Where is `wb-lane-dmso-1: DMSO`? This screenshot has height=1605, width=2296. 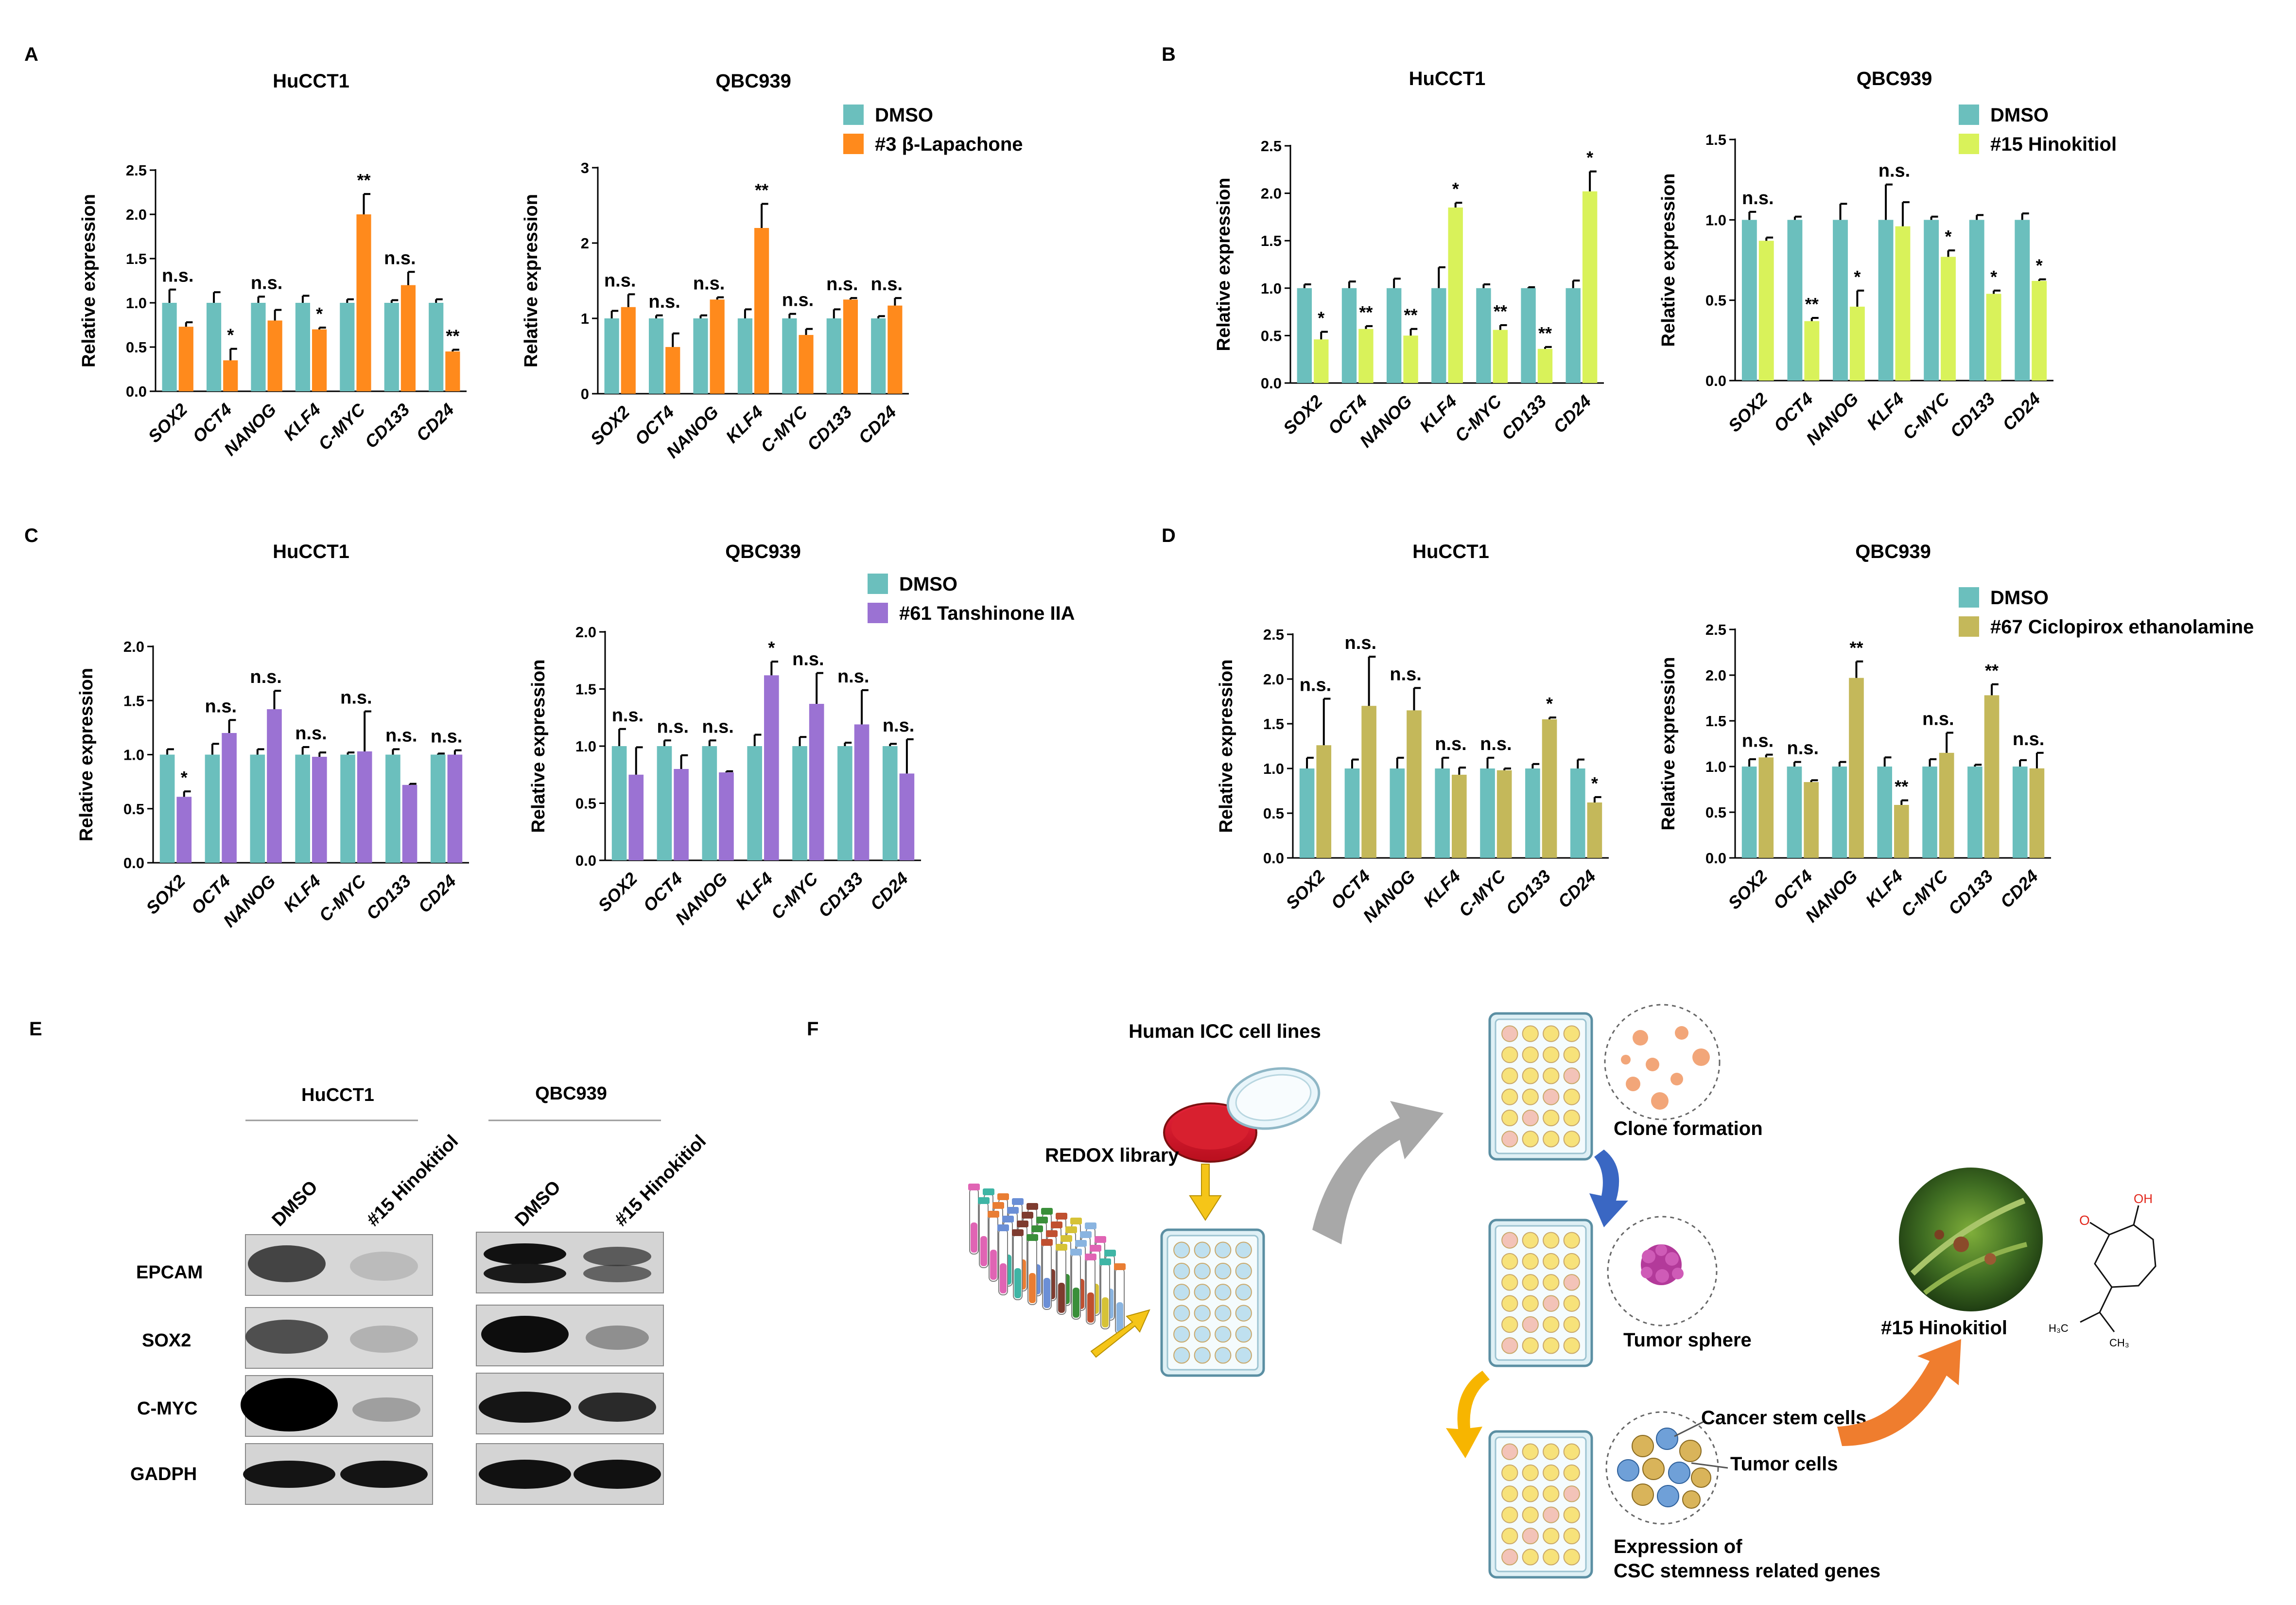 wb-lane-dmso-1: DMSO is located at coordinates (295, 1203).